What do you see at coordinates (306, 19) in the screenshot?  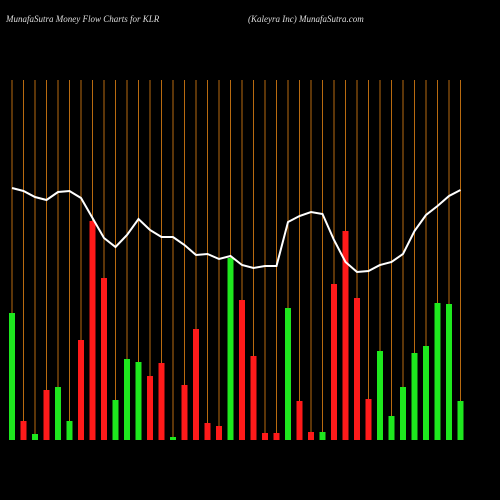 I see `chart-subtitle: (Kaleyra Inc) MunafaSutra.com` at bounding box center [306, 19].